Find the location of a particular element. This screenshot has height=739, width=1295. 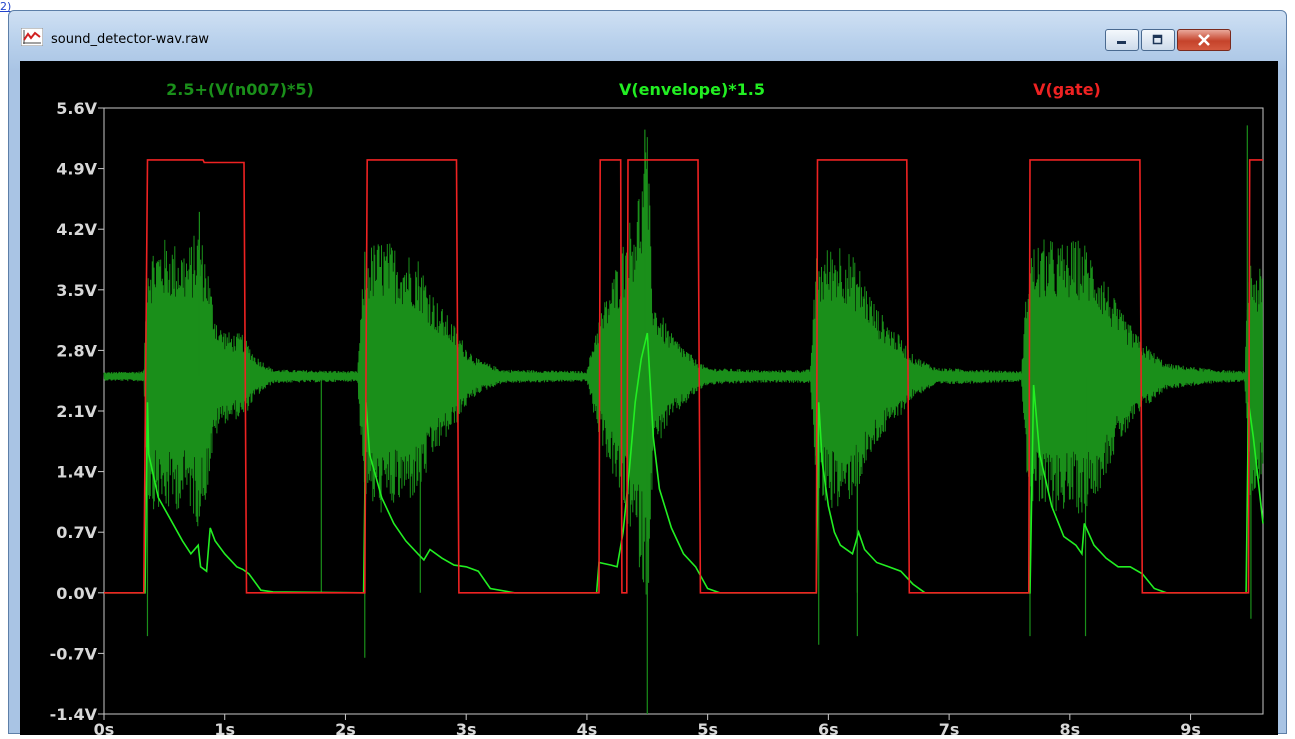

legend-entry: 2.5+(V(n007)*5) is located at coordinates (240, 89).